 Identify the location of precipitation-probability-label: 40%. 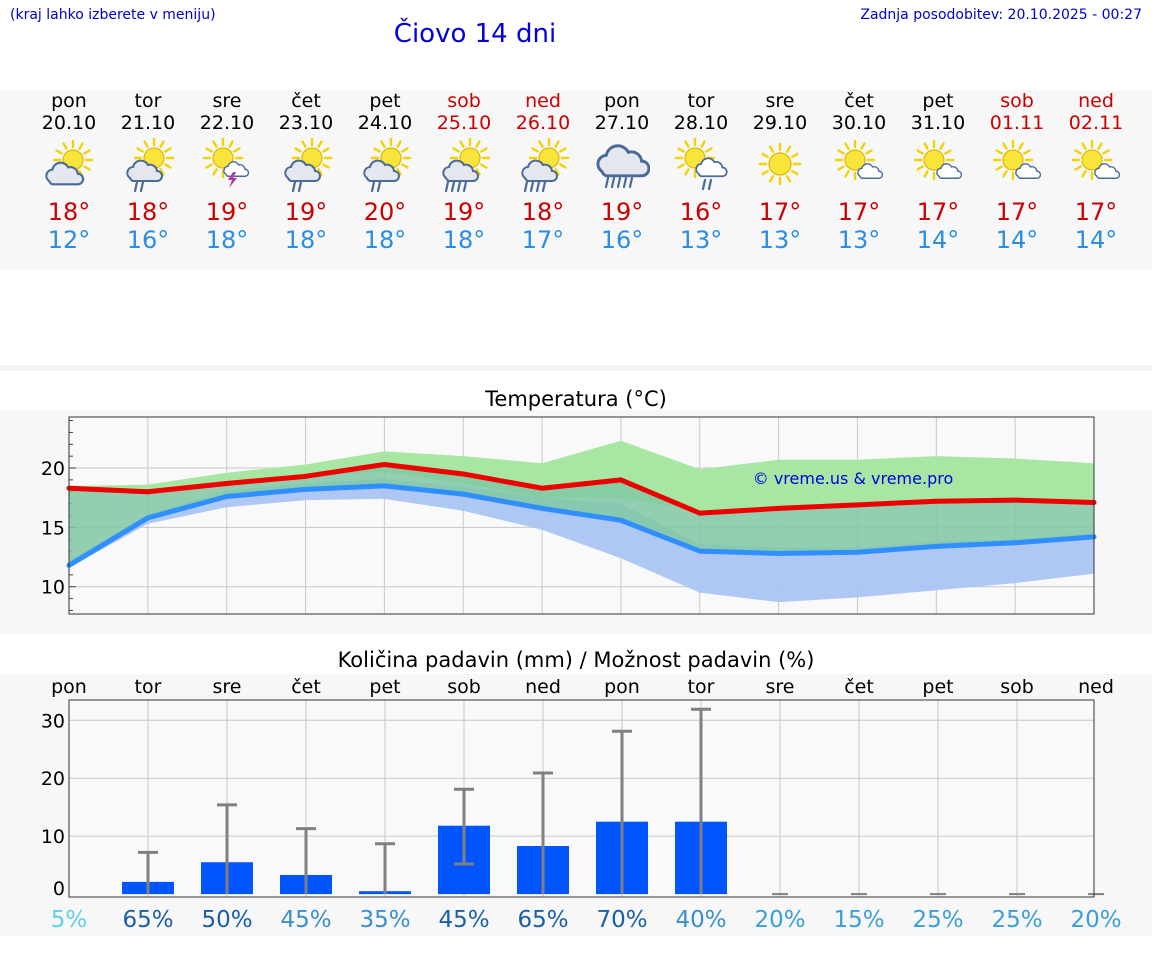
(700, 920).